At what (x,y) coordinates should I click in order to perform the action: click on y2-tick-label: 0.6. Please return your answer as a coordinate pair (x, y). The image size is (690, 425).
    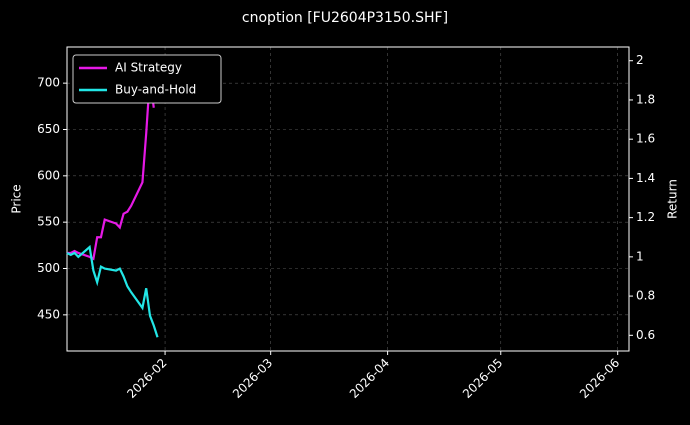
    Looking at the image, I should click on (645, 335).